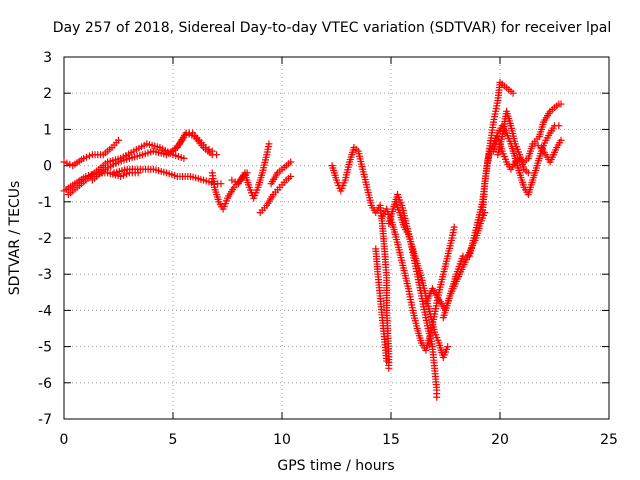 The image size is (640, 480). I want to click on y-tick-label: -3, so click(45, 275).